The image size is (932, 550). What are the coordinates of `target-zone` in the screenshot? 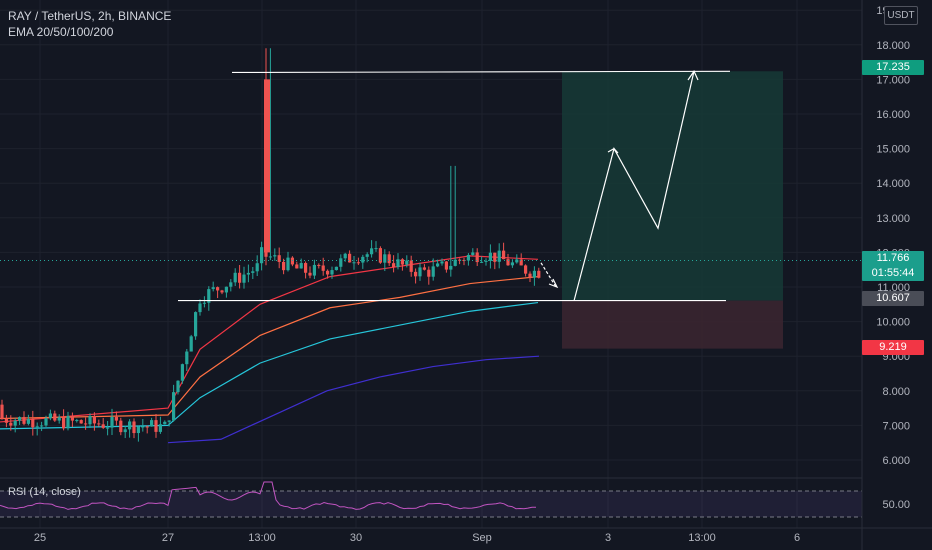 It's located at (672, 186).